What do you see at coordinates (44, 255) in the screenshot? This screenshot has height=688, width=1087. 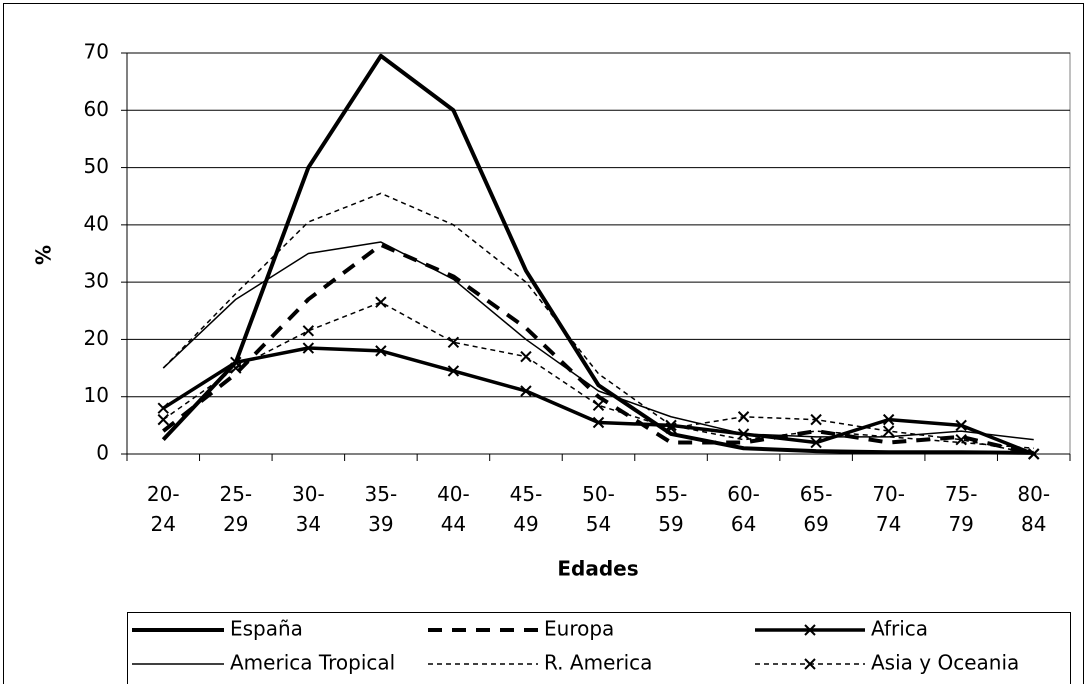 I see `y-axis-title: %` at bounding box center [44, 255].